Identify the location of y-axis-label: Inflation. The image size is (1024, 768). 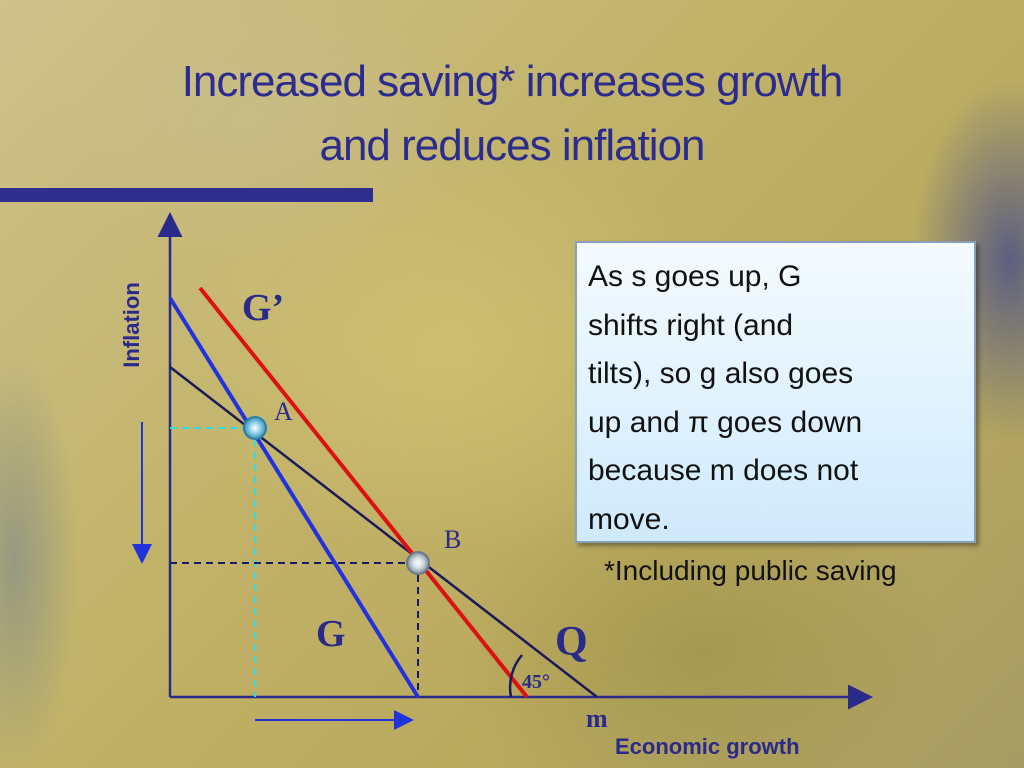
(131, 325).